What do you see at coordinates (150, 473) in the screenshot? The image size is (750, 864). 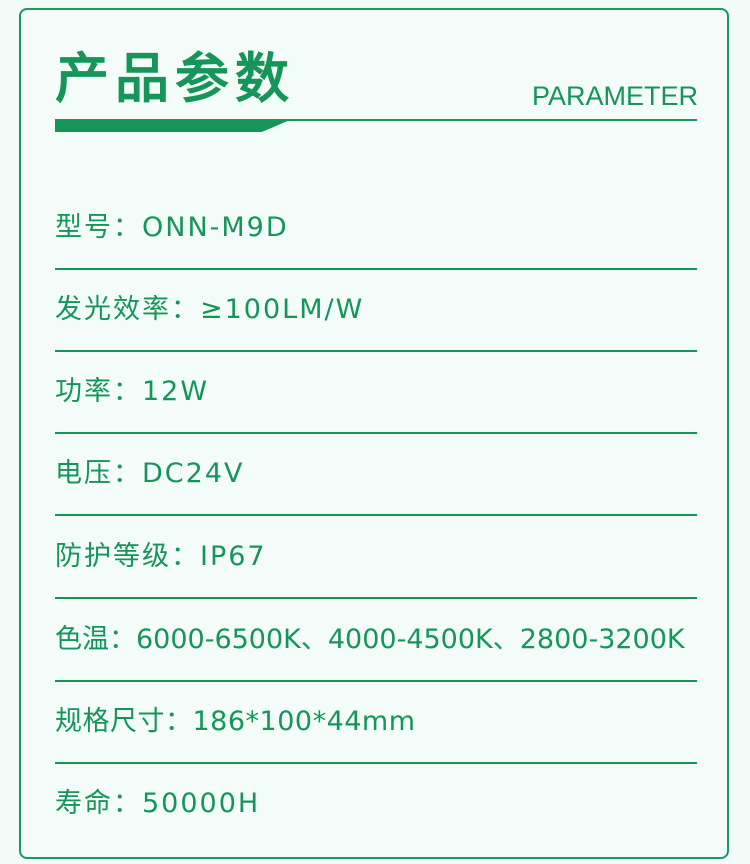 I see `param-text: 电压：DC24V` at bounding box center [150, 473].